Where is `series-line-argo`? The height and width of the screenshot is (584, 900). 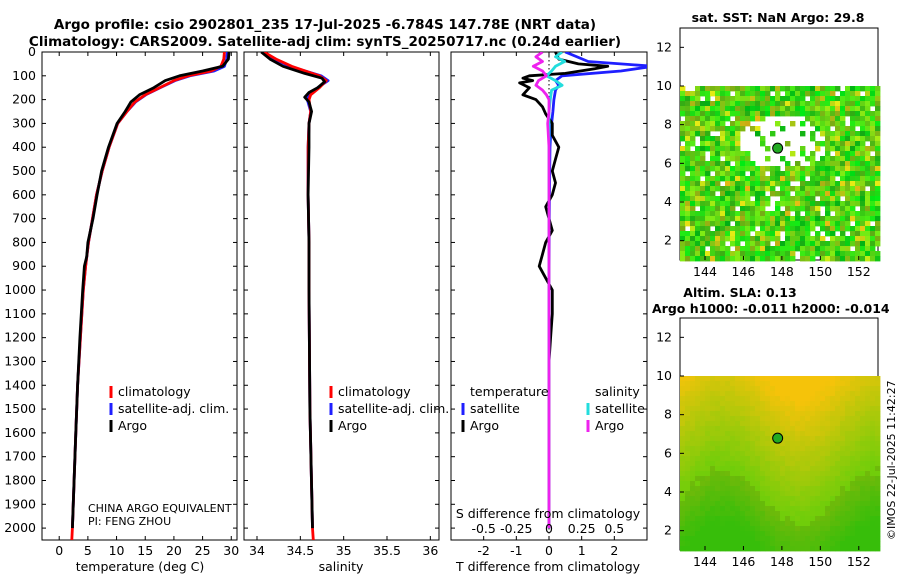 series-line-argo is located at coordinates (293, 290).